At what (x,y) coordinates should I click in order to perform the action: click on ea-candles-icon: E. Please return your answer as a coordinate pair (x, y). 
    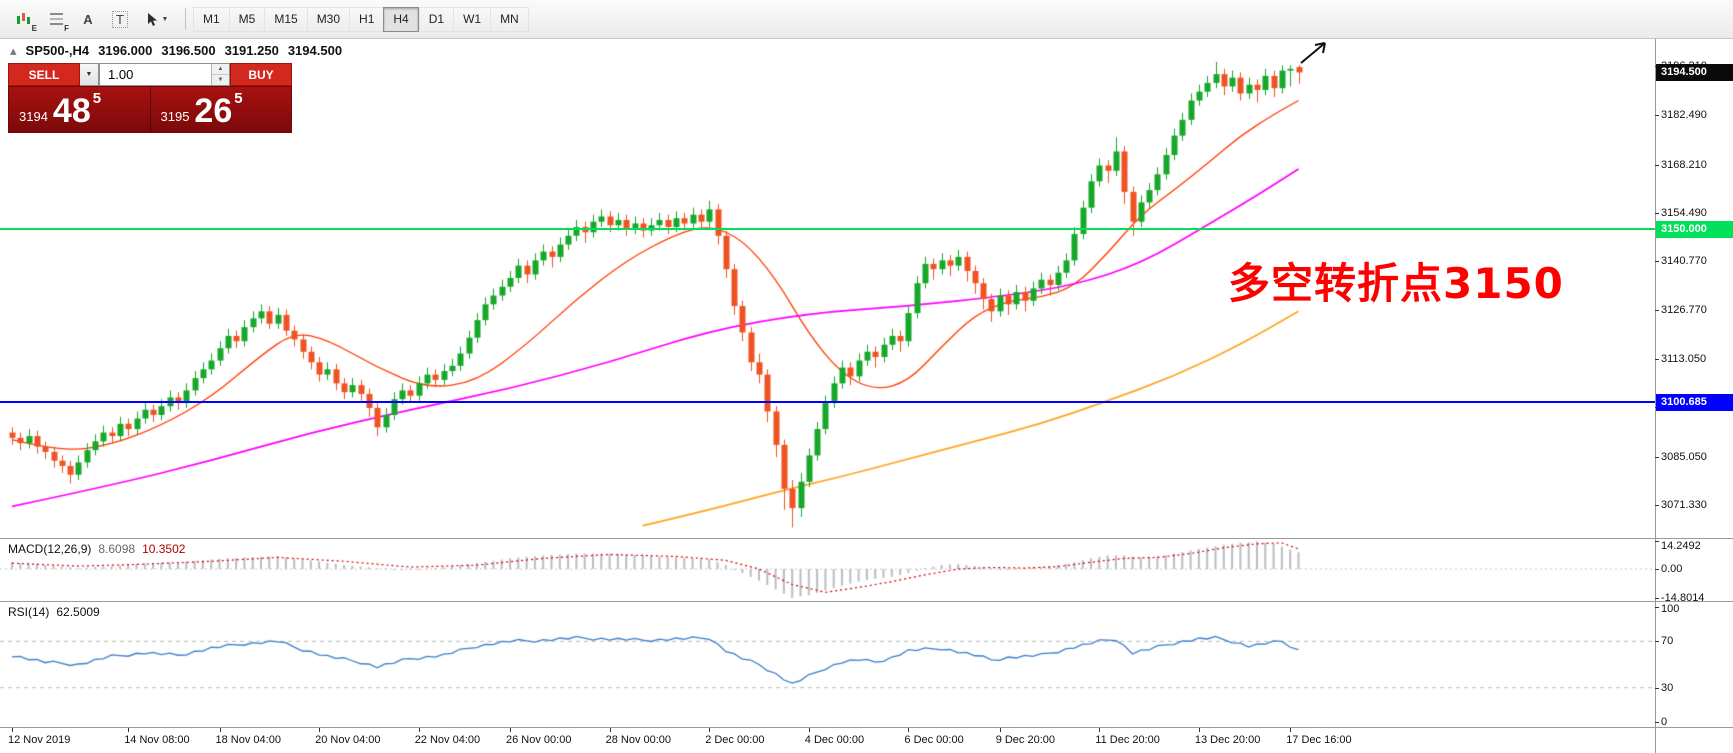
    Looking at the image, I should click on (24, 19).